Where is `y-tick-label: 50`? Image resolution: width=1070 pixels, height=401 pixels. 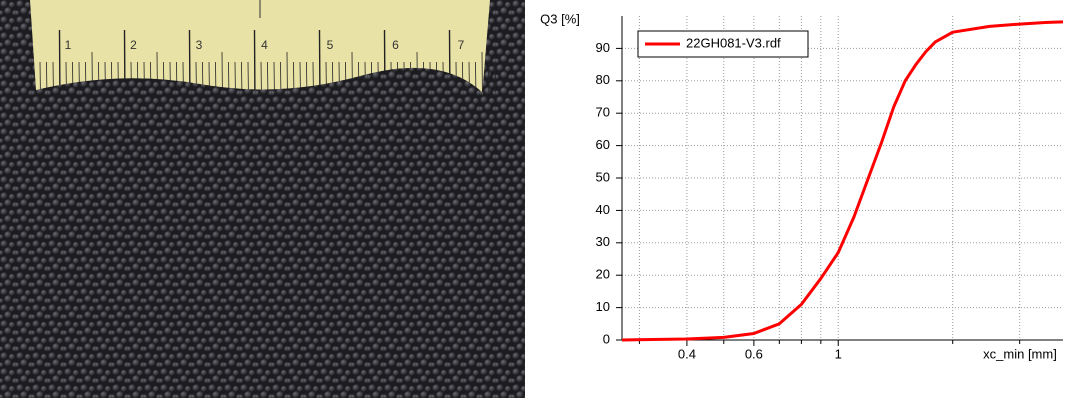 y-tick-label: 50 is located at coordinates (603, 176).